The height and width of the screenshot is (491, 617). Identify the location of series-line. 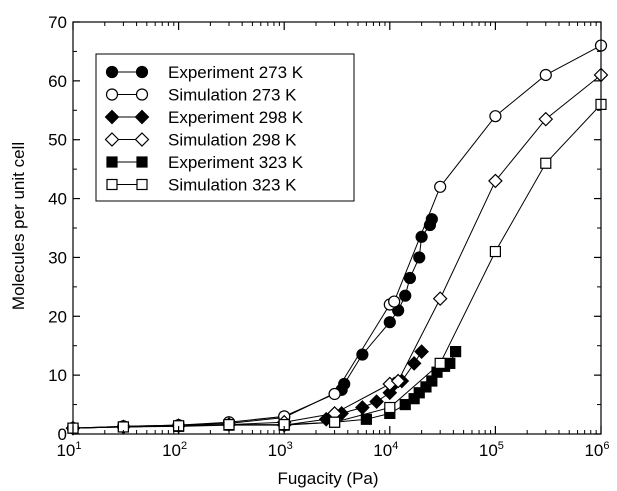
(264, 390).